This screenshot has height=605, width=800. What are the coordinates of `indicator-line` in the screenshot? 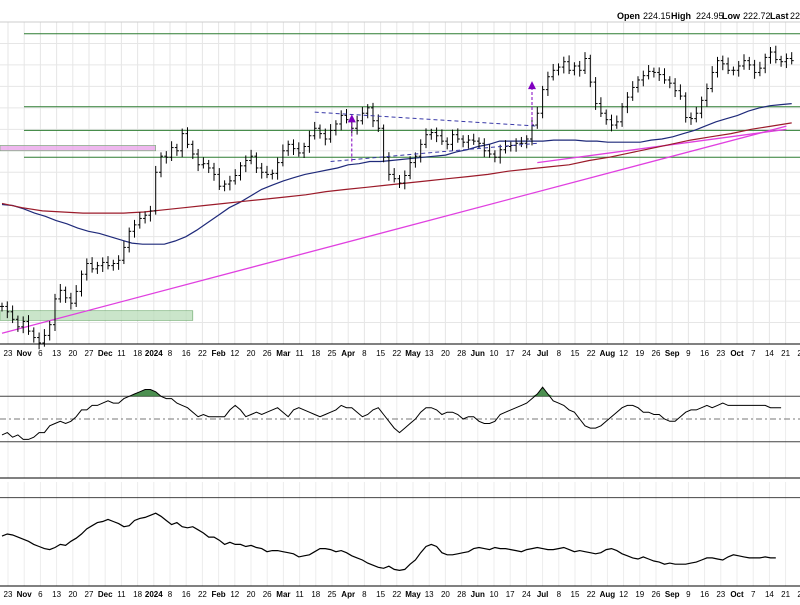 It's located at (388, 542).